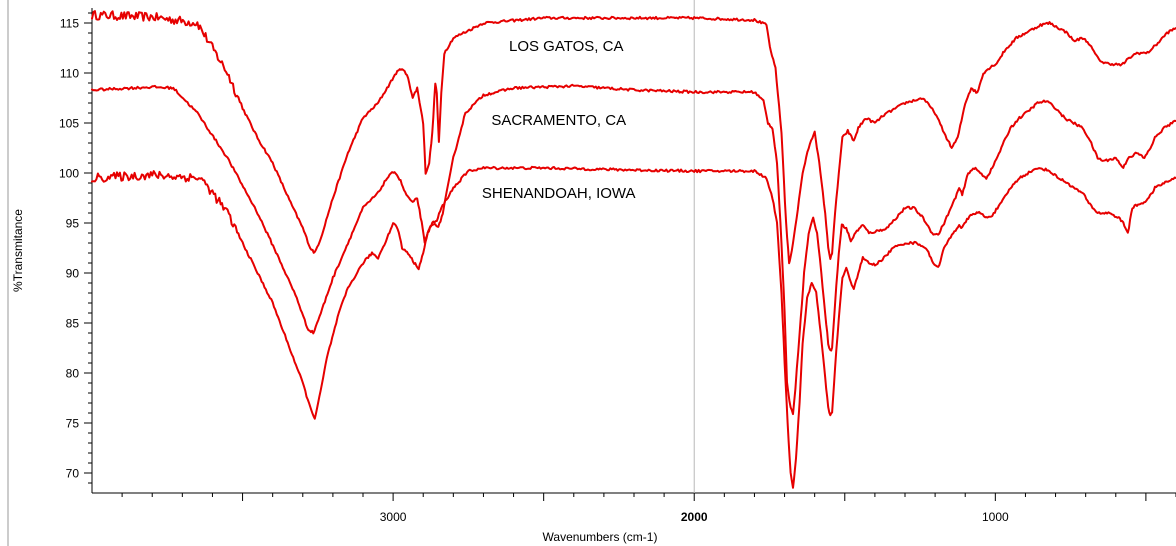 The height and width of the screenshot is (546, 1176). What do you see at coordinates (559, 193) in the screenshot?
I see `series-label: SHENANDOAH, IOWA` at bounding box center [559, 193].